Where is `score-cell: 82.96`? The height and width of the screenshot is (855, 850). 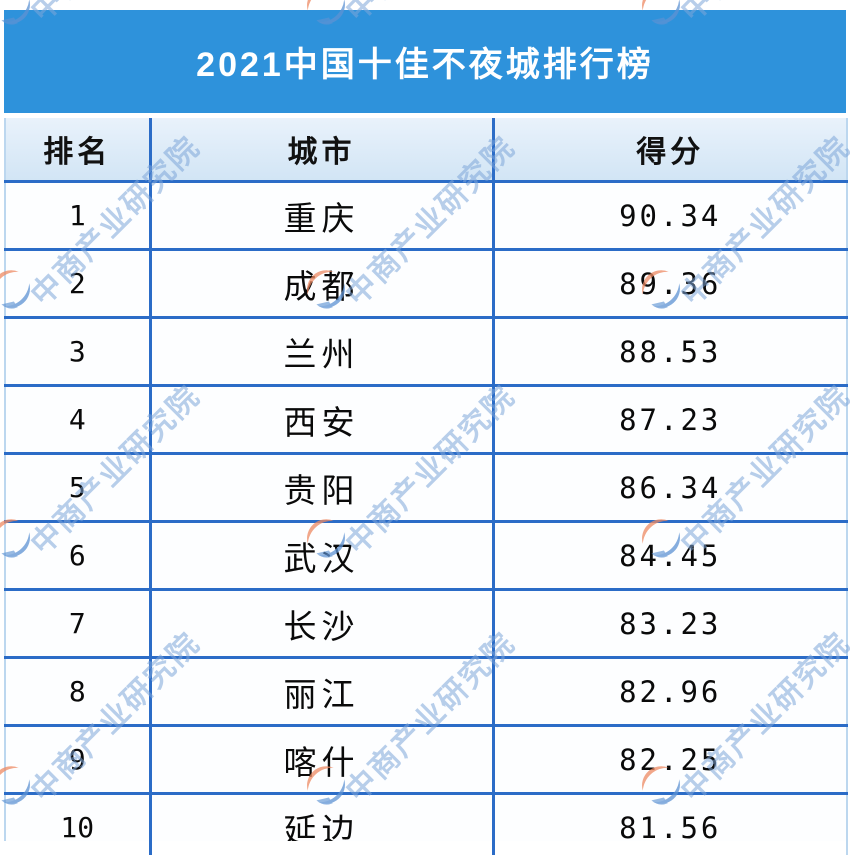 score-cell: 82.96 is located at coordinates (669, 692).